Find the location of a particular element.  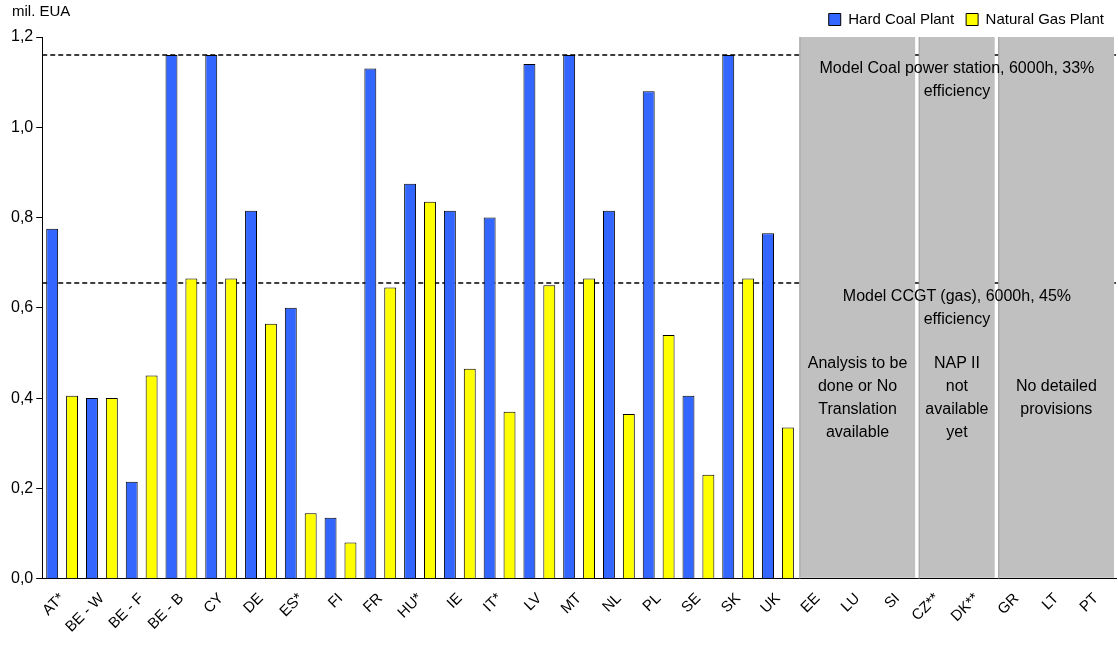

ref-line-label: Model Coal power station, 6000h, 33% efficiency is located at coordinates (957, 79).